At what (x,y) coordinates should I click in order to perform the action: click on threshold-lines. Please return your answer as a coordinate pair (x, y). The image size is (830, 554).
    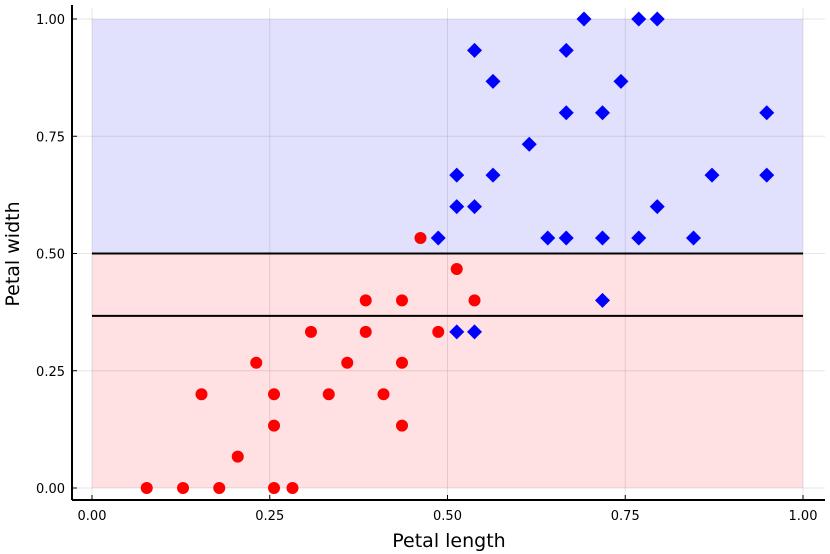
    Looking at the image, I should click on (447, 284).